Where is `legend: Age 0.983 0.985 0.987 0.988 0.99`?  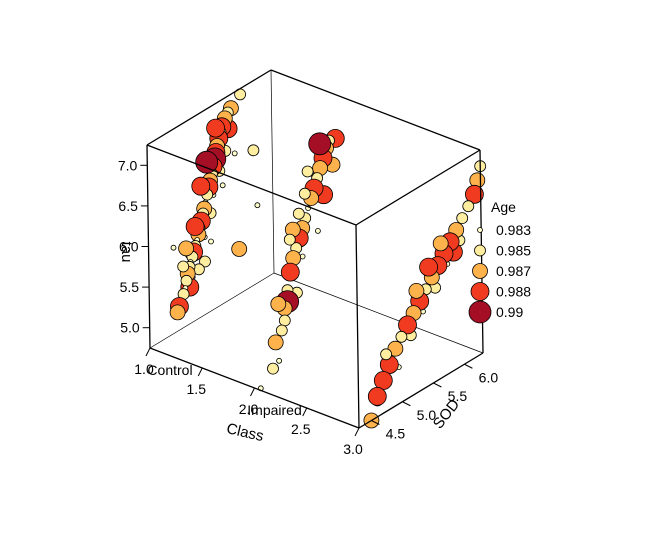 legend: Age 0.983 0.985 0.987 0.988 0.99 is located at coordinates (499, 261).